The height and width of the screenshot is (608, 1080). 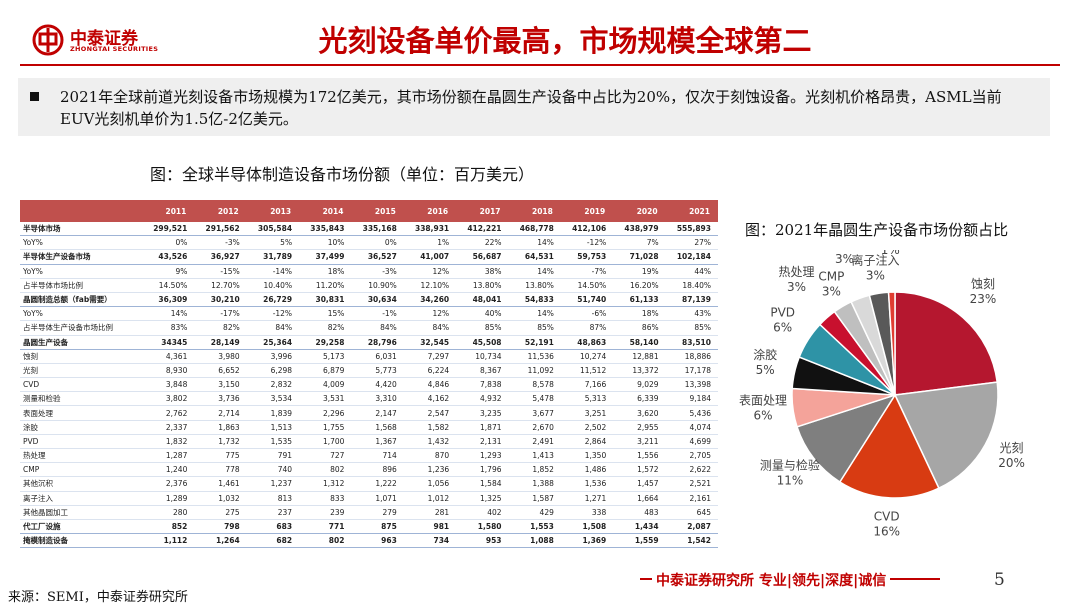 I want to click on cell: 14%, so click(x=534, y=243).